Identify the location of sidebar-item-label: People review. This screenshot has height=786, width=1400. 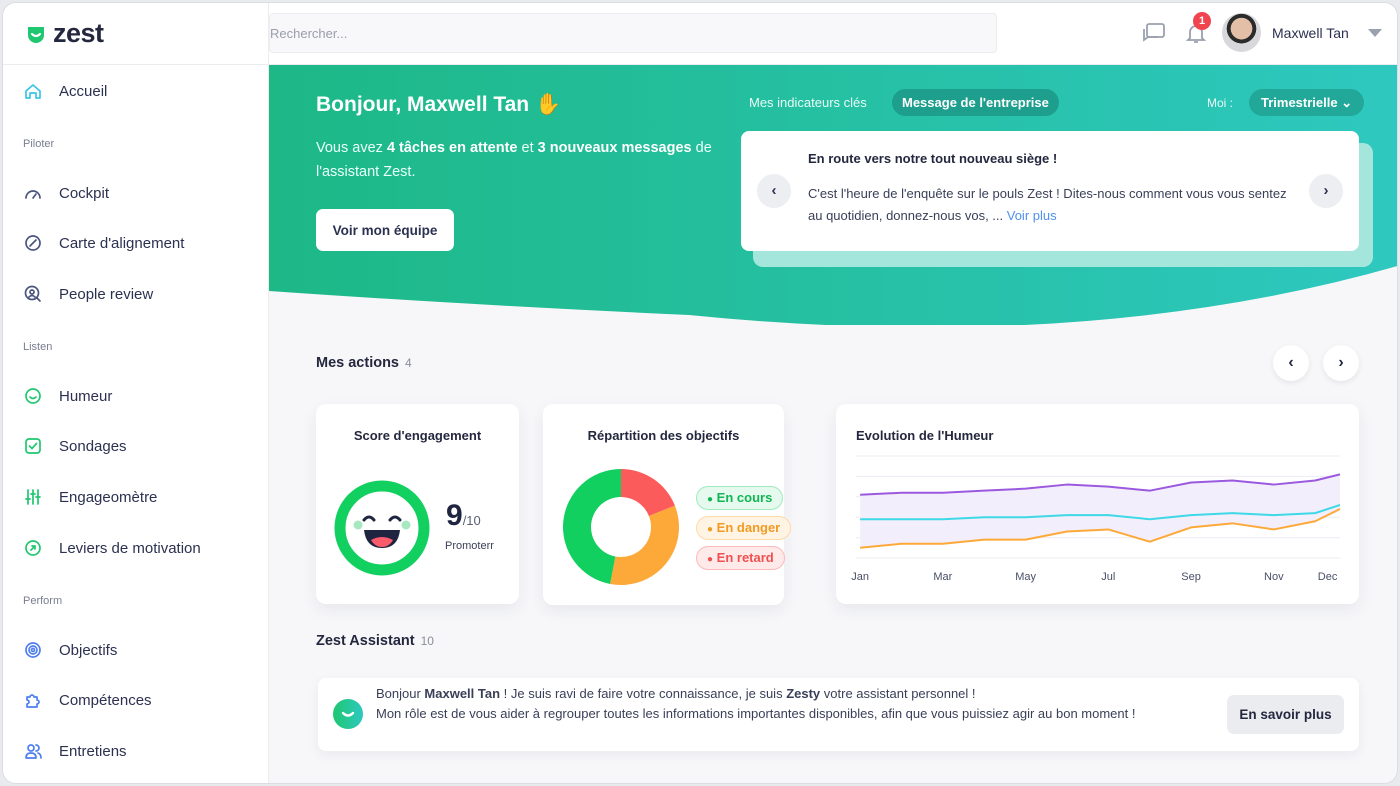
(106, 294).